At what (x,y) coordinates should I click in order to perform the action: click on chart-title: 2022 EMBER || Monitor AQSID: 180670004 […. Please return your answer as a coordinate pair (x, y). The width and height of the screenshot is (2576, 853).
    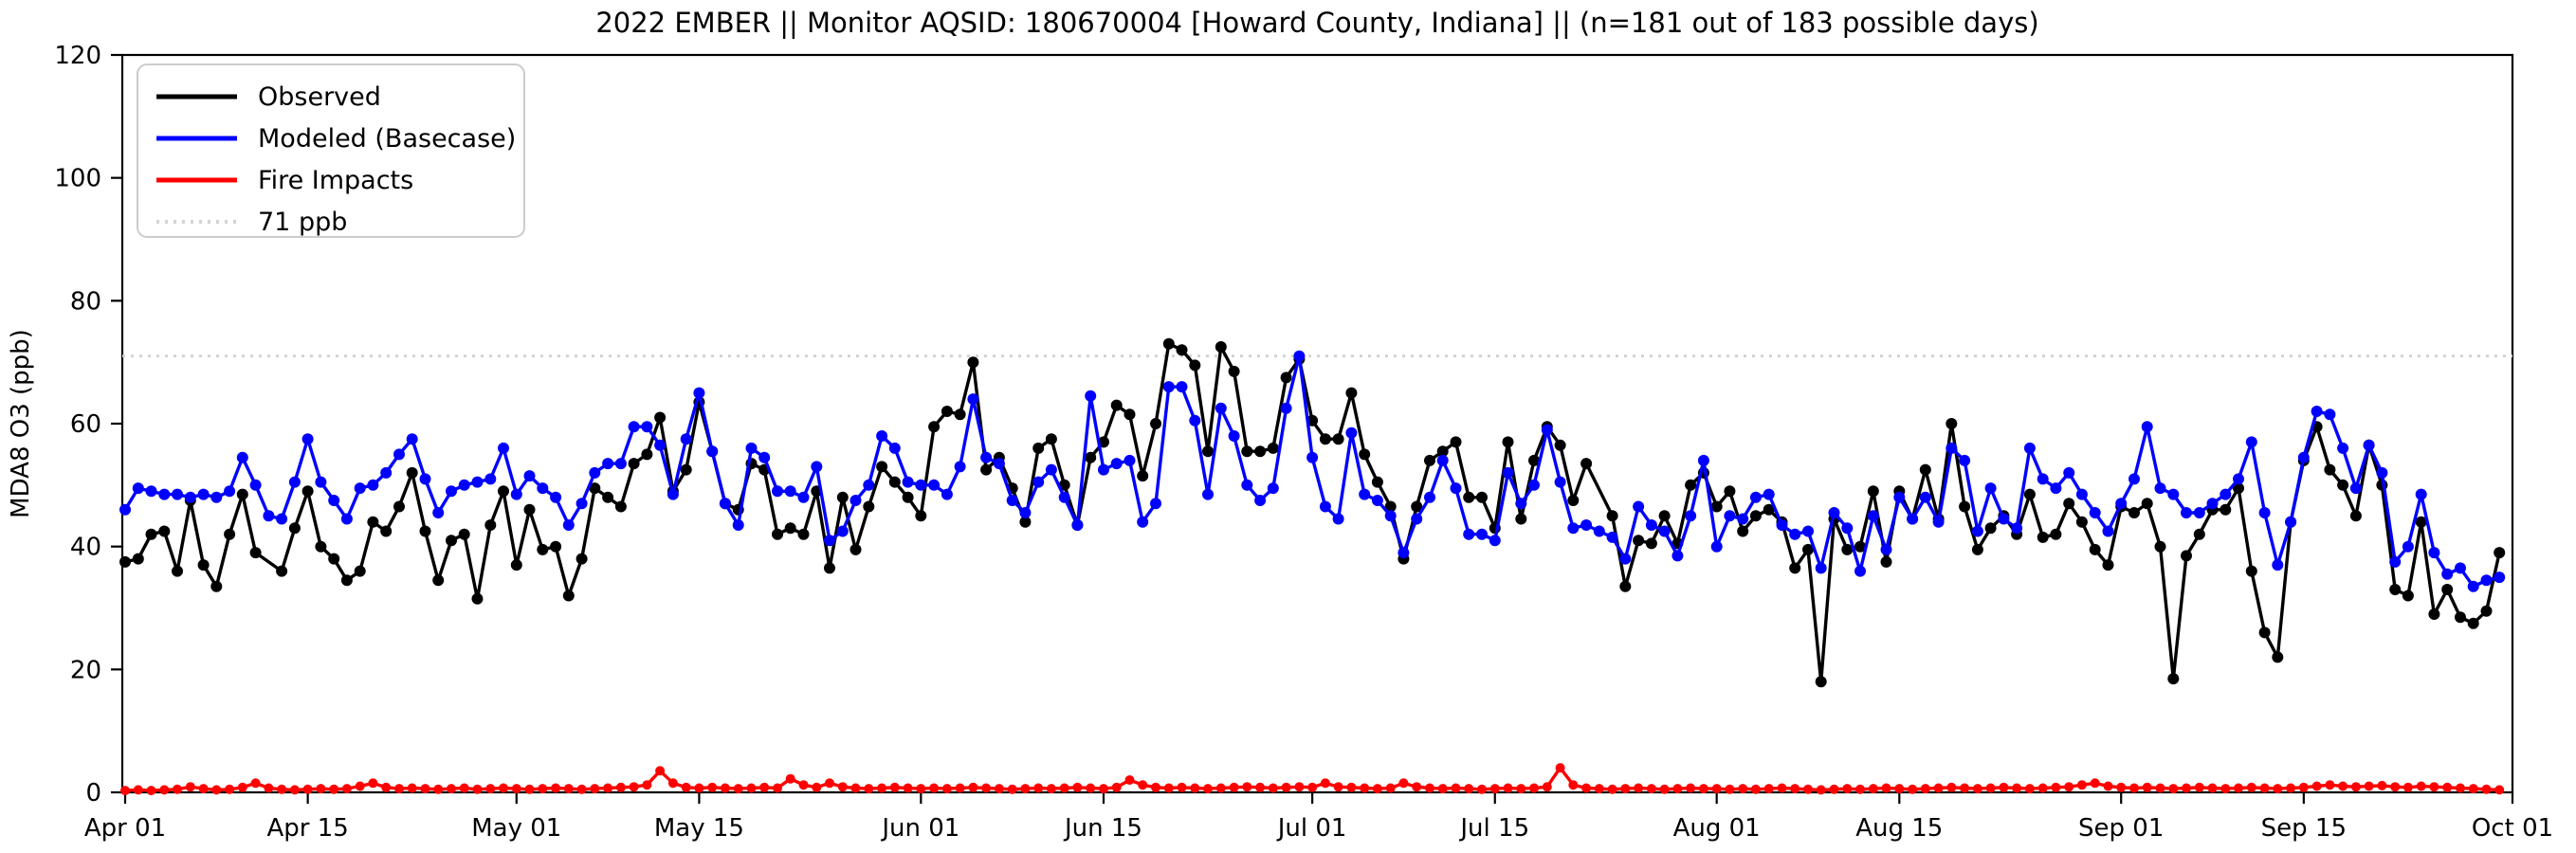
    Looking at the image, I should click on (1316, 23).